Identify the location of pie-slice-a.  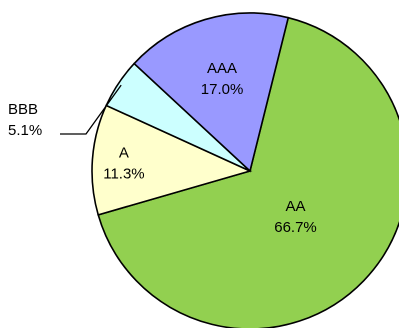
(172, 160).